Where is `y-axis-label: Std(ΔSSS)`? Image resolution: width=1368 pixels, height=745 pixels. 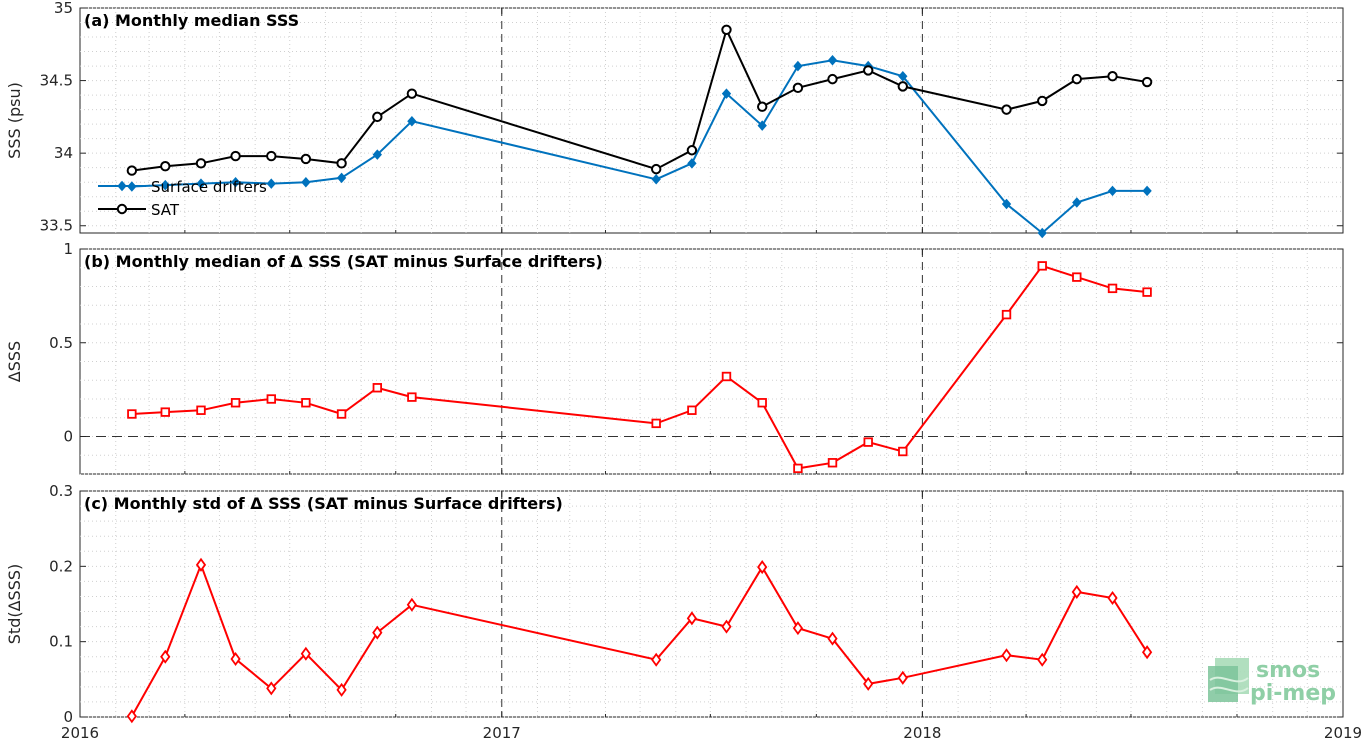 y-axis-label: Std(ΔSSS) is located at coordinates (14, 604).